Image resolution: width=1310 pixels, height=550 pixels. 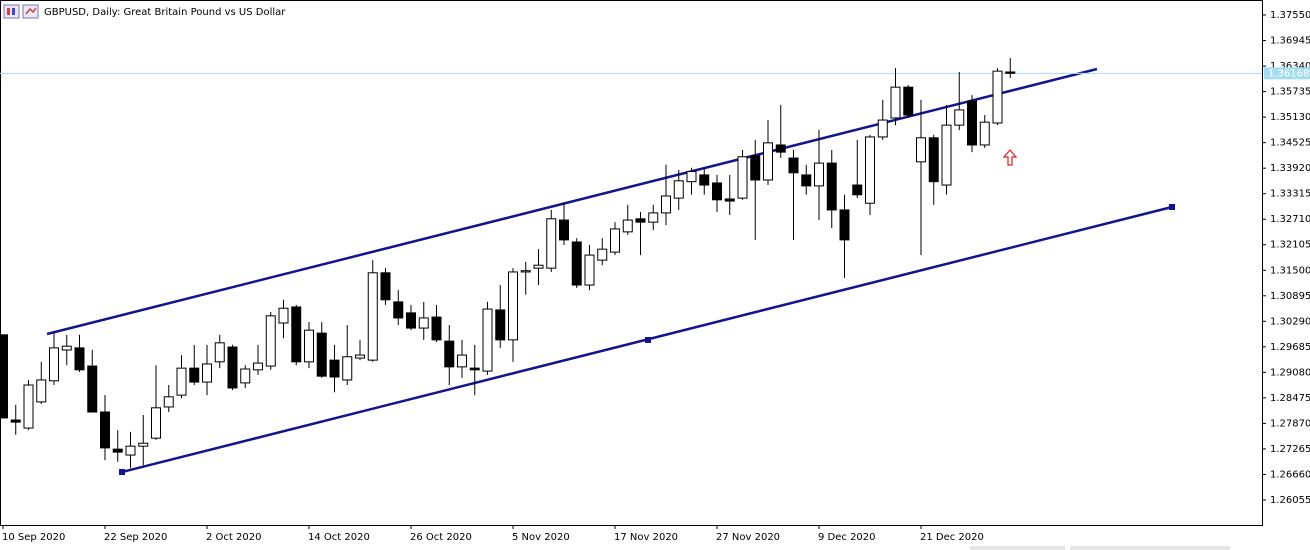 I want to click on y-tick-label: 1.27870, so click(x=1290, y=423).